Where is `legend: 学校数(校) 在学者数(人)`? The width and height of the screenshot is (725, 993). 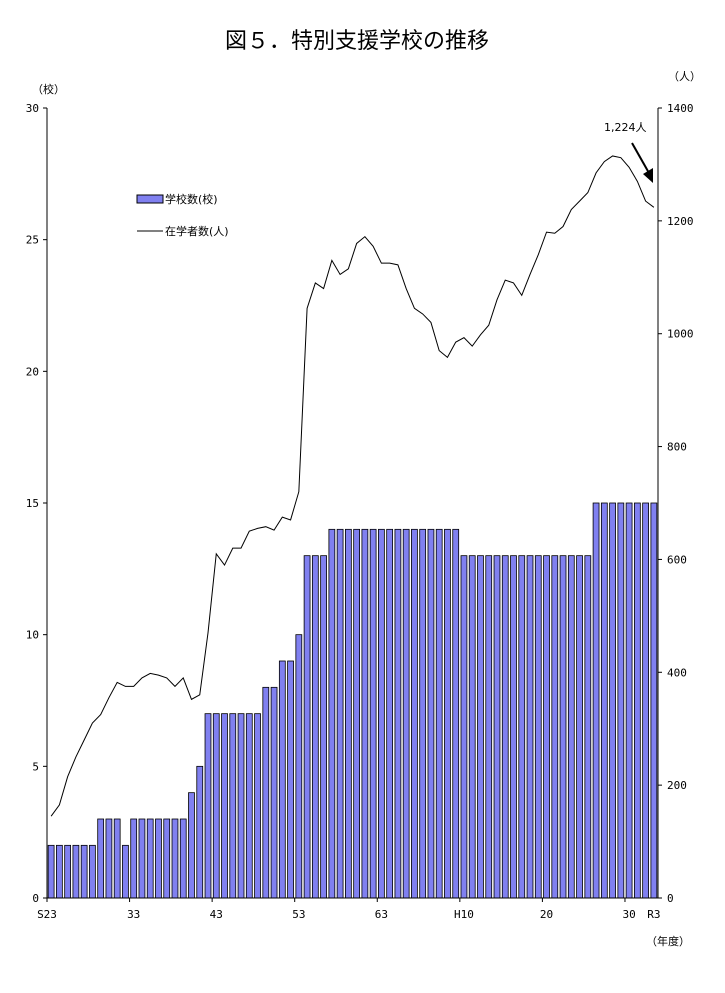 legend: 学校数(校) 在学者数(人) is located at coordinates (182, 215).